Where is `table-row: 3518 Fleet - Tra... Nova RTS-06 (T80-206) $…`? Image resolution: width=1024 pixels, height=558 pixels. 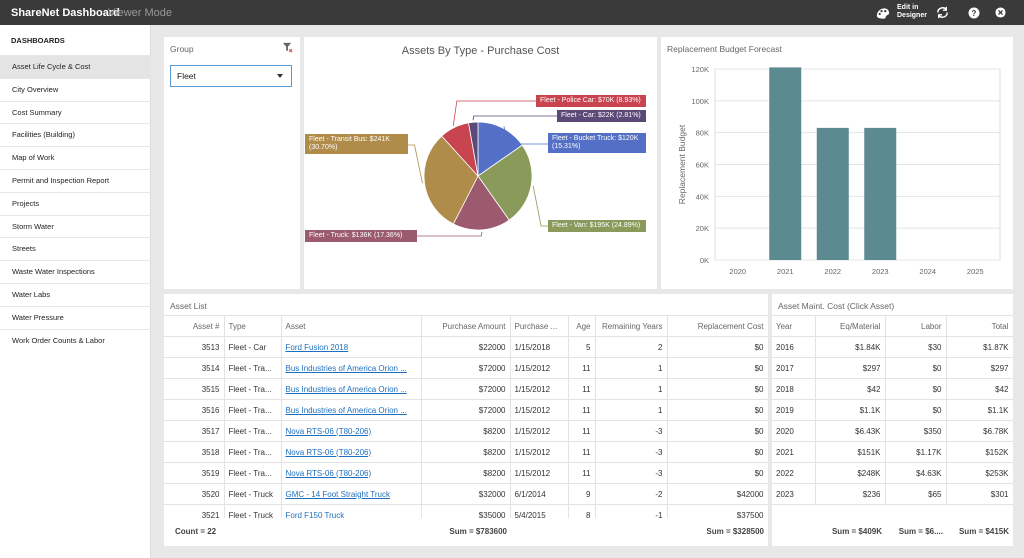 table-row: 3518 Fleet - Tra... Nova RTS-06 (T80-206) $… is located at coordinates (466, 452).